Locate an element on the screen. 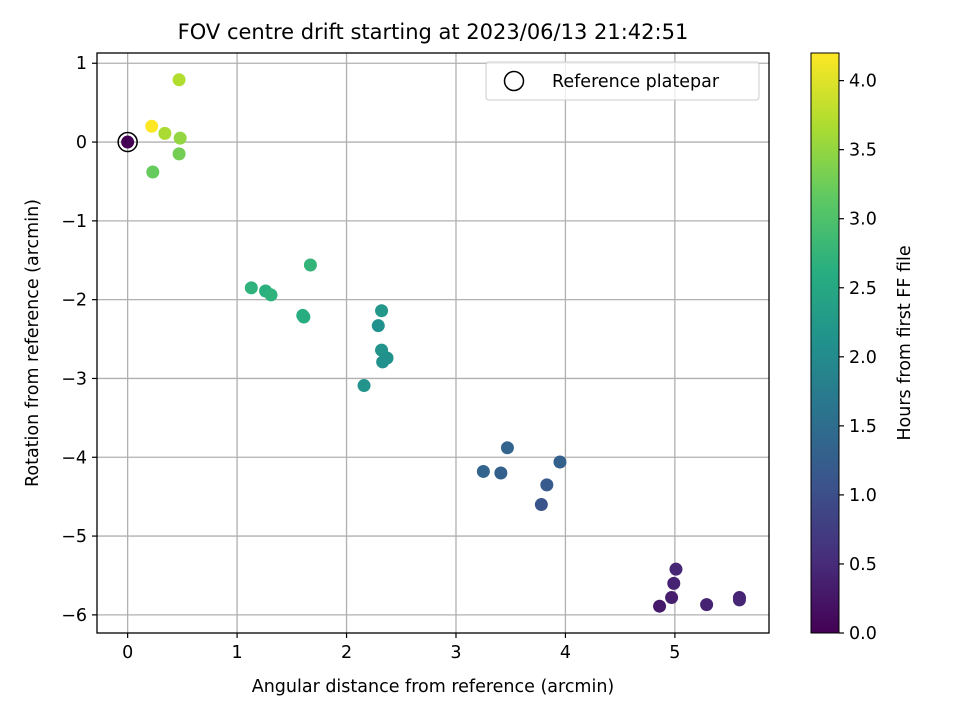 The height and width of the screenshot is (720, 960). legend: Reference platepar is located at coordinates (622, 81).